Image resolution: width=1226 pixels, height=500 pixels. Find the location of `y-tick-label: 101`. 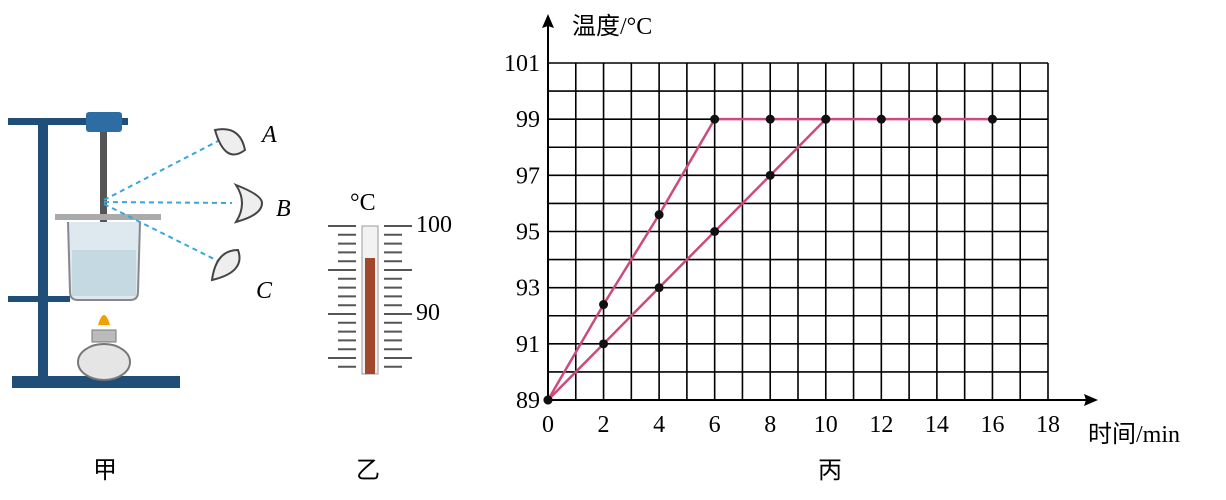

y-tick-label: 101 is located at coordinates (522, 64).